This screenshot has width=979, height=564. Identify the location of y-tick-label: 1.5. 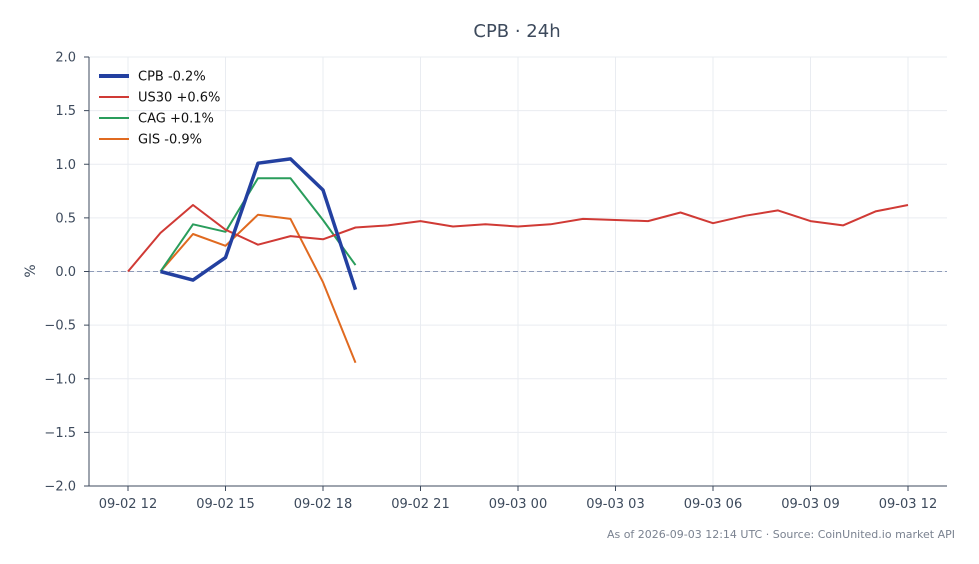
(65, 111).